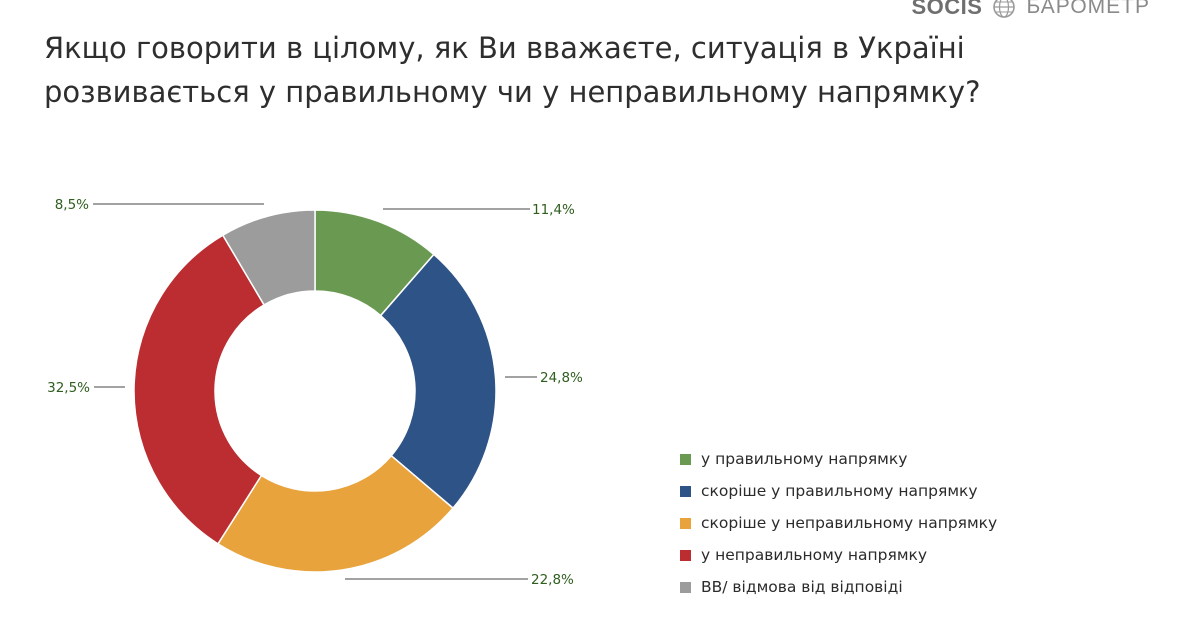 Image resolution: width=1200 pixels, height=630 pixels. I want to click on legend-item: у неправильному напрямку, so click(838, 555).